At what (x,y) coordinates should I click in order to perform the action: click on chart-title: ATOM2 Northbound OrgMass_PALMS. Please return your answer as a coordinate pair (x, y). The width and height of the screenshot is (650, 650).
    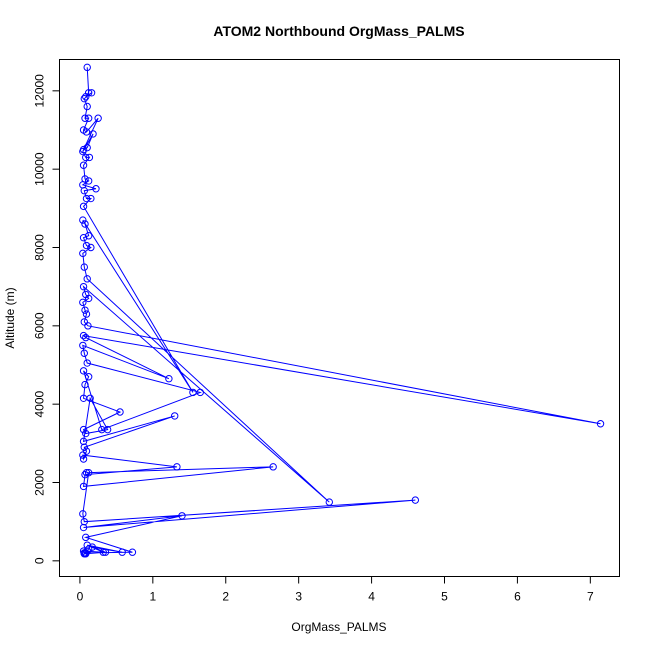
    Looking at the image, I should click on (338, 31).